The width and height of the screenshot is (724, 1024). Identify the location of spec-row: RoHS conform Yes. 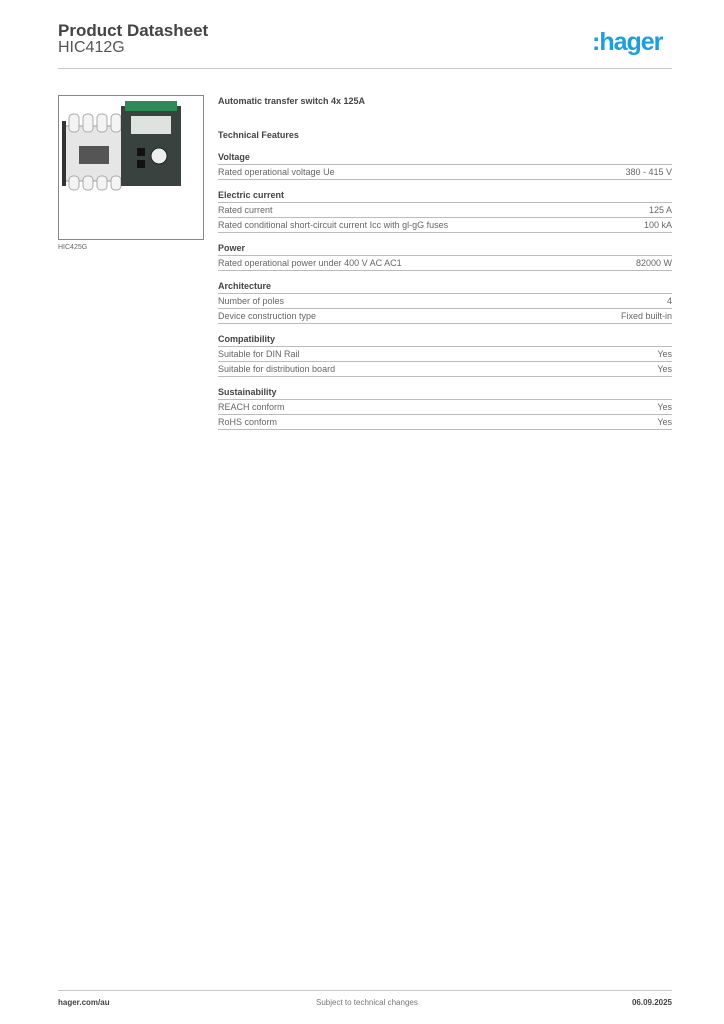
(445, 422).